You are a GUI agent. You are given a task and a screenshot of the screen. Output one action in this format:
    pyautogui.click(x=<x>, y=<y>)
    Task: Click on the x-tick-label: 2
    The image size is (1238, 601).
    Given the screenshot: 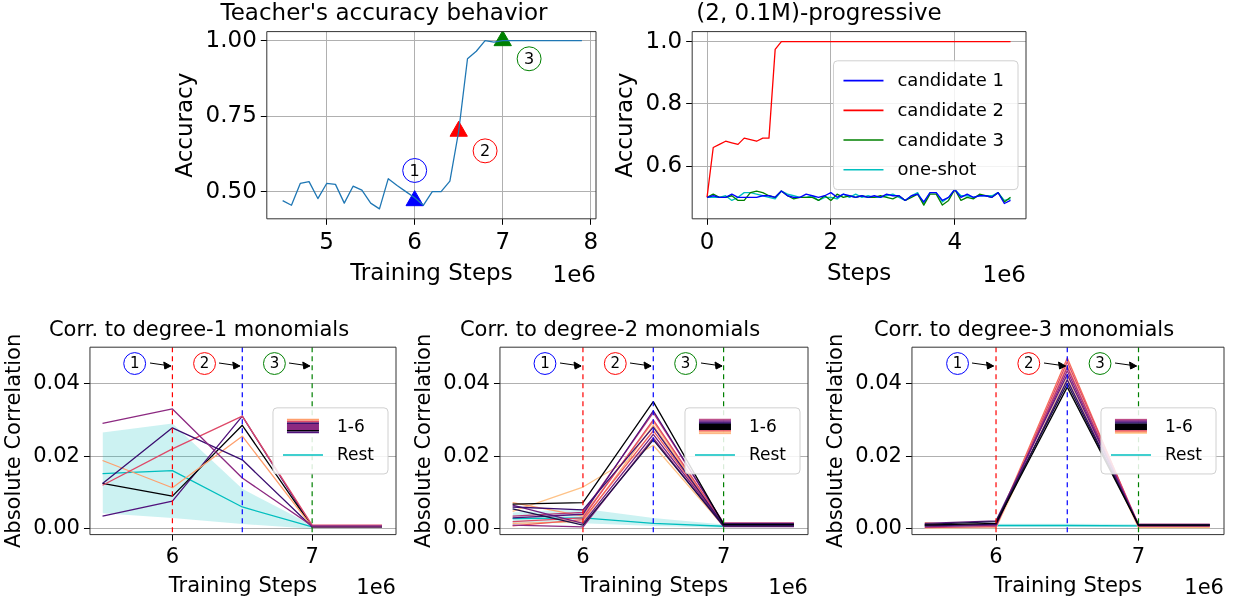 What is the action you would take?
    pyautogui.click(x=831, y=240)
    